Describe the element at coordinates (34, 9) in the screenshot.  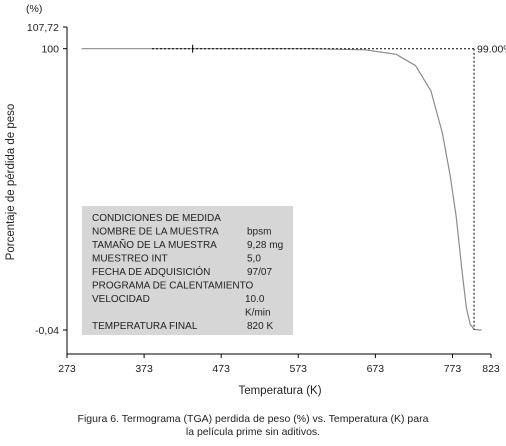
I see `y-unit-label: (%)` at that location.